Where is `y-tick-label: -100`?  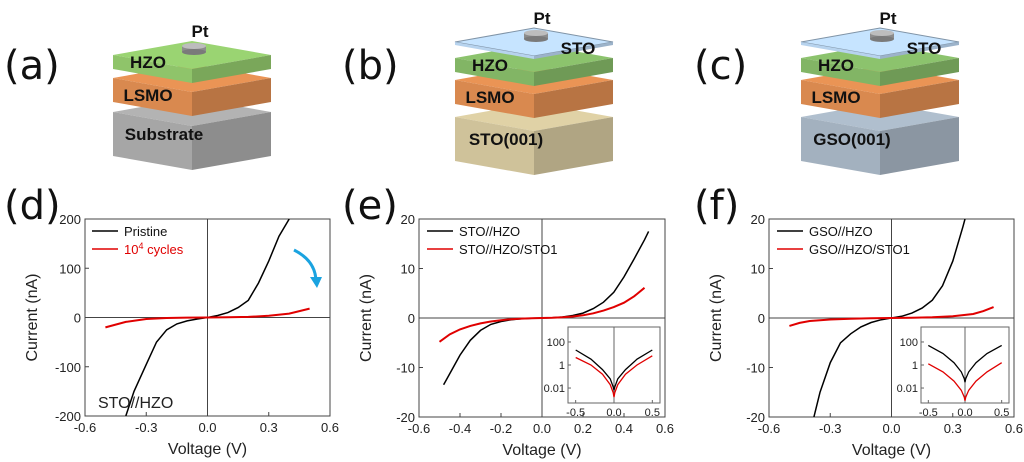 y-tick-label: -100 is located at coordinates (68, 367).